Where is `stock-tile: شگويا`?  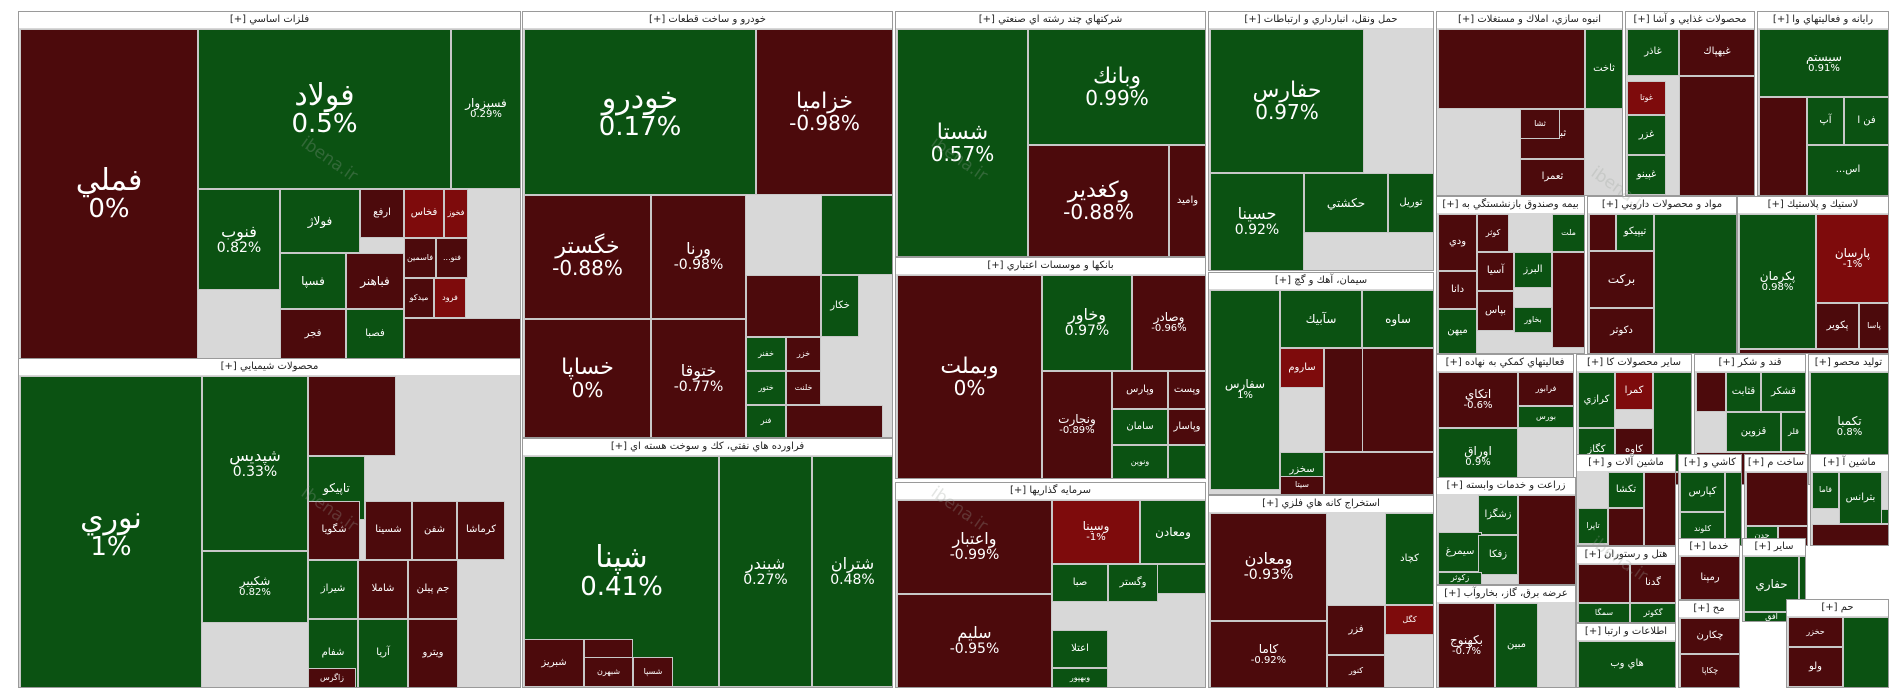
stock-tile: شگويا is located at coordinates (334, 530).